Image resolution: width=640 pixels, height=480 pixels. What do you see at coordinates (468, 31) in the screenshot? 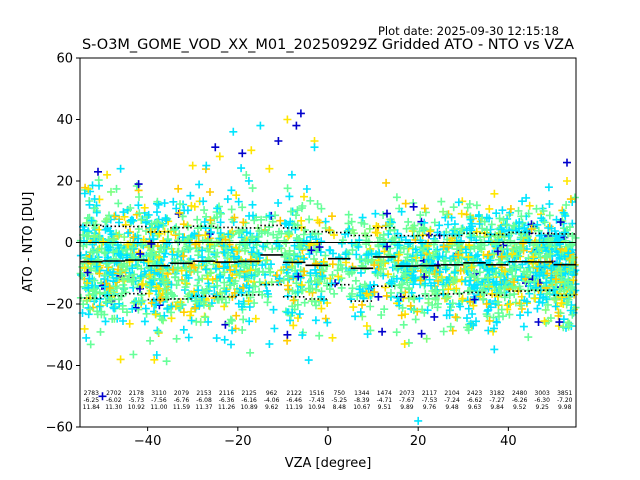
I see `plot-date: Plot date: 2025-09-30 12:15:18` at bounding box center [468, 31].